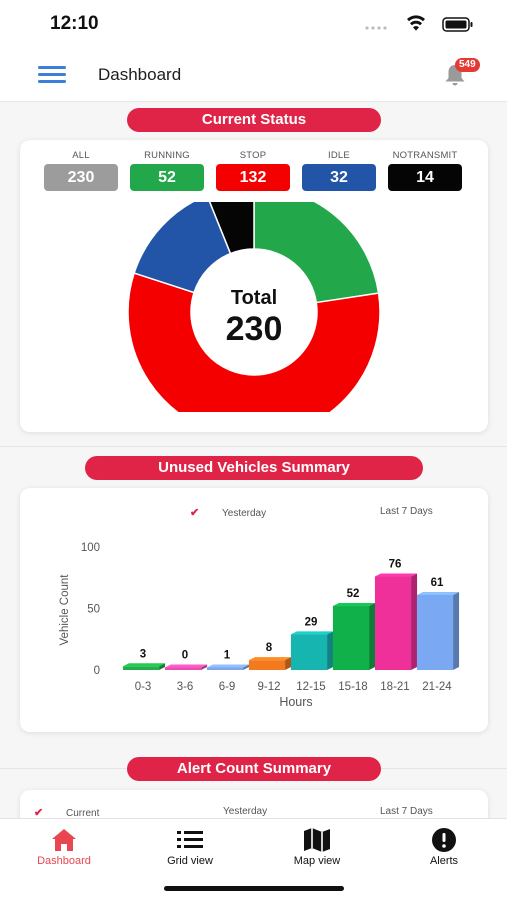  What do you see at coordinates (437, 687) in the screenshot?
I see `x-tick-label: 21-24` at bounding box center [437, 687].